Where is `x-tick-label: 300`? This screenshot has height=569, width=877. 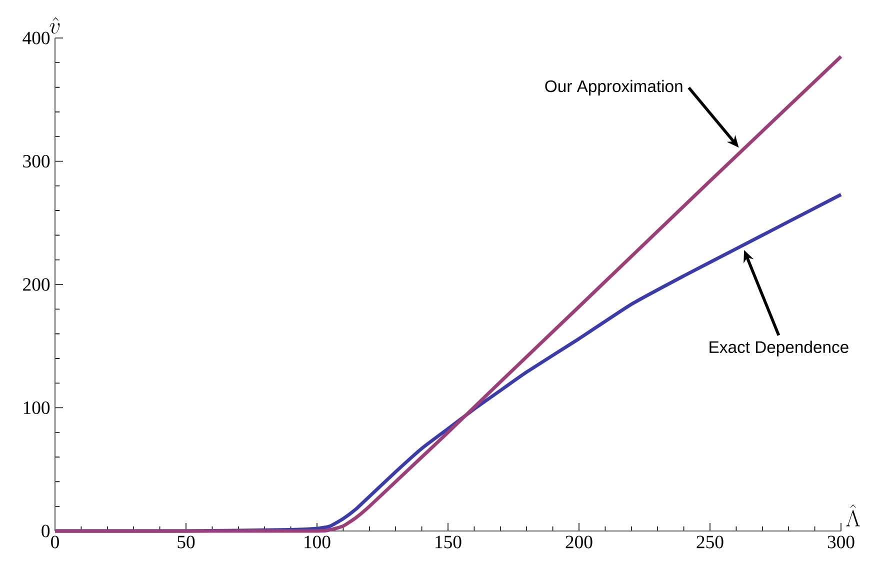
x-tick-label: 300 is located at coordinates (841, 542).